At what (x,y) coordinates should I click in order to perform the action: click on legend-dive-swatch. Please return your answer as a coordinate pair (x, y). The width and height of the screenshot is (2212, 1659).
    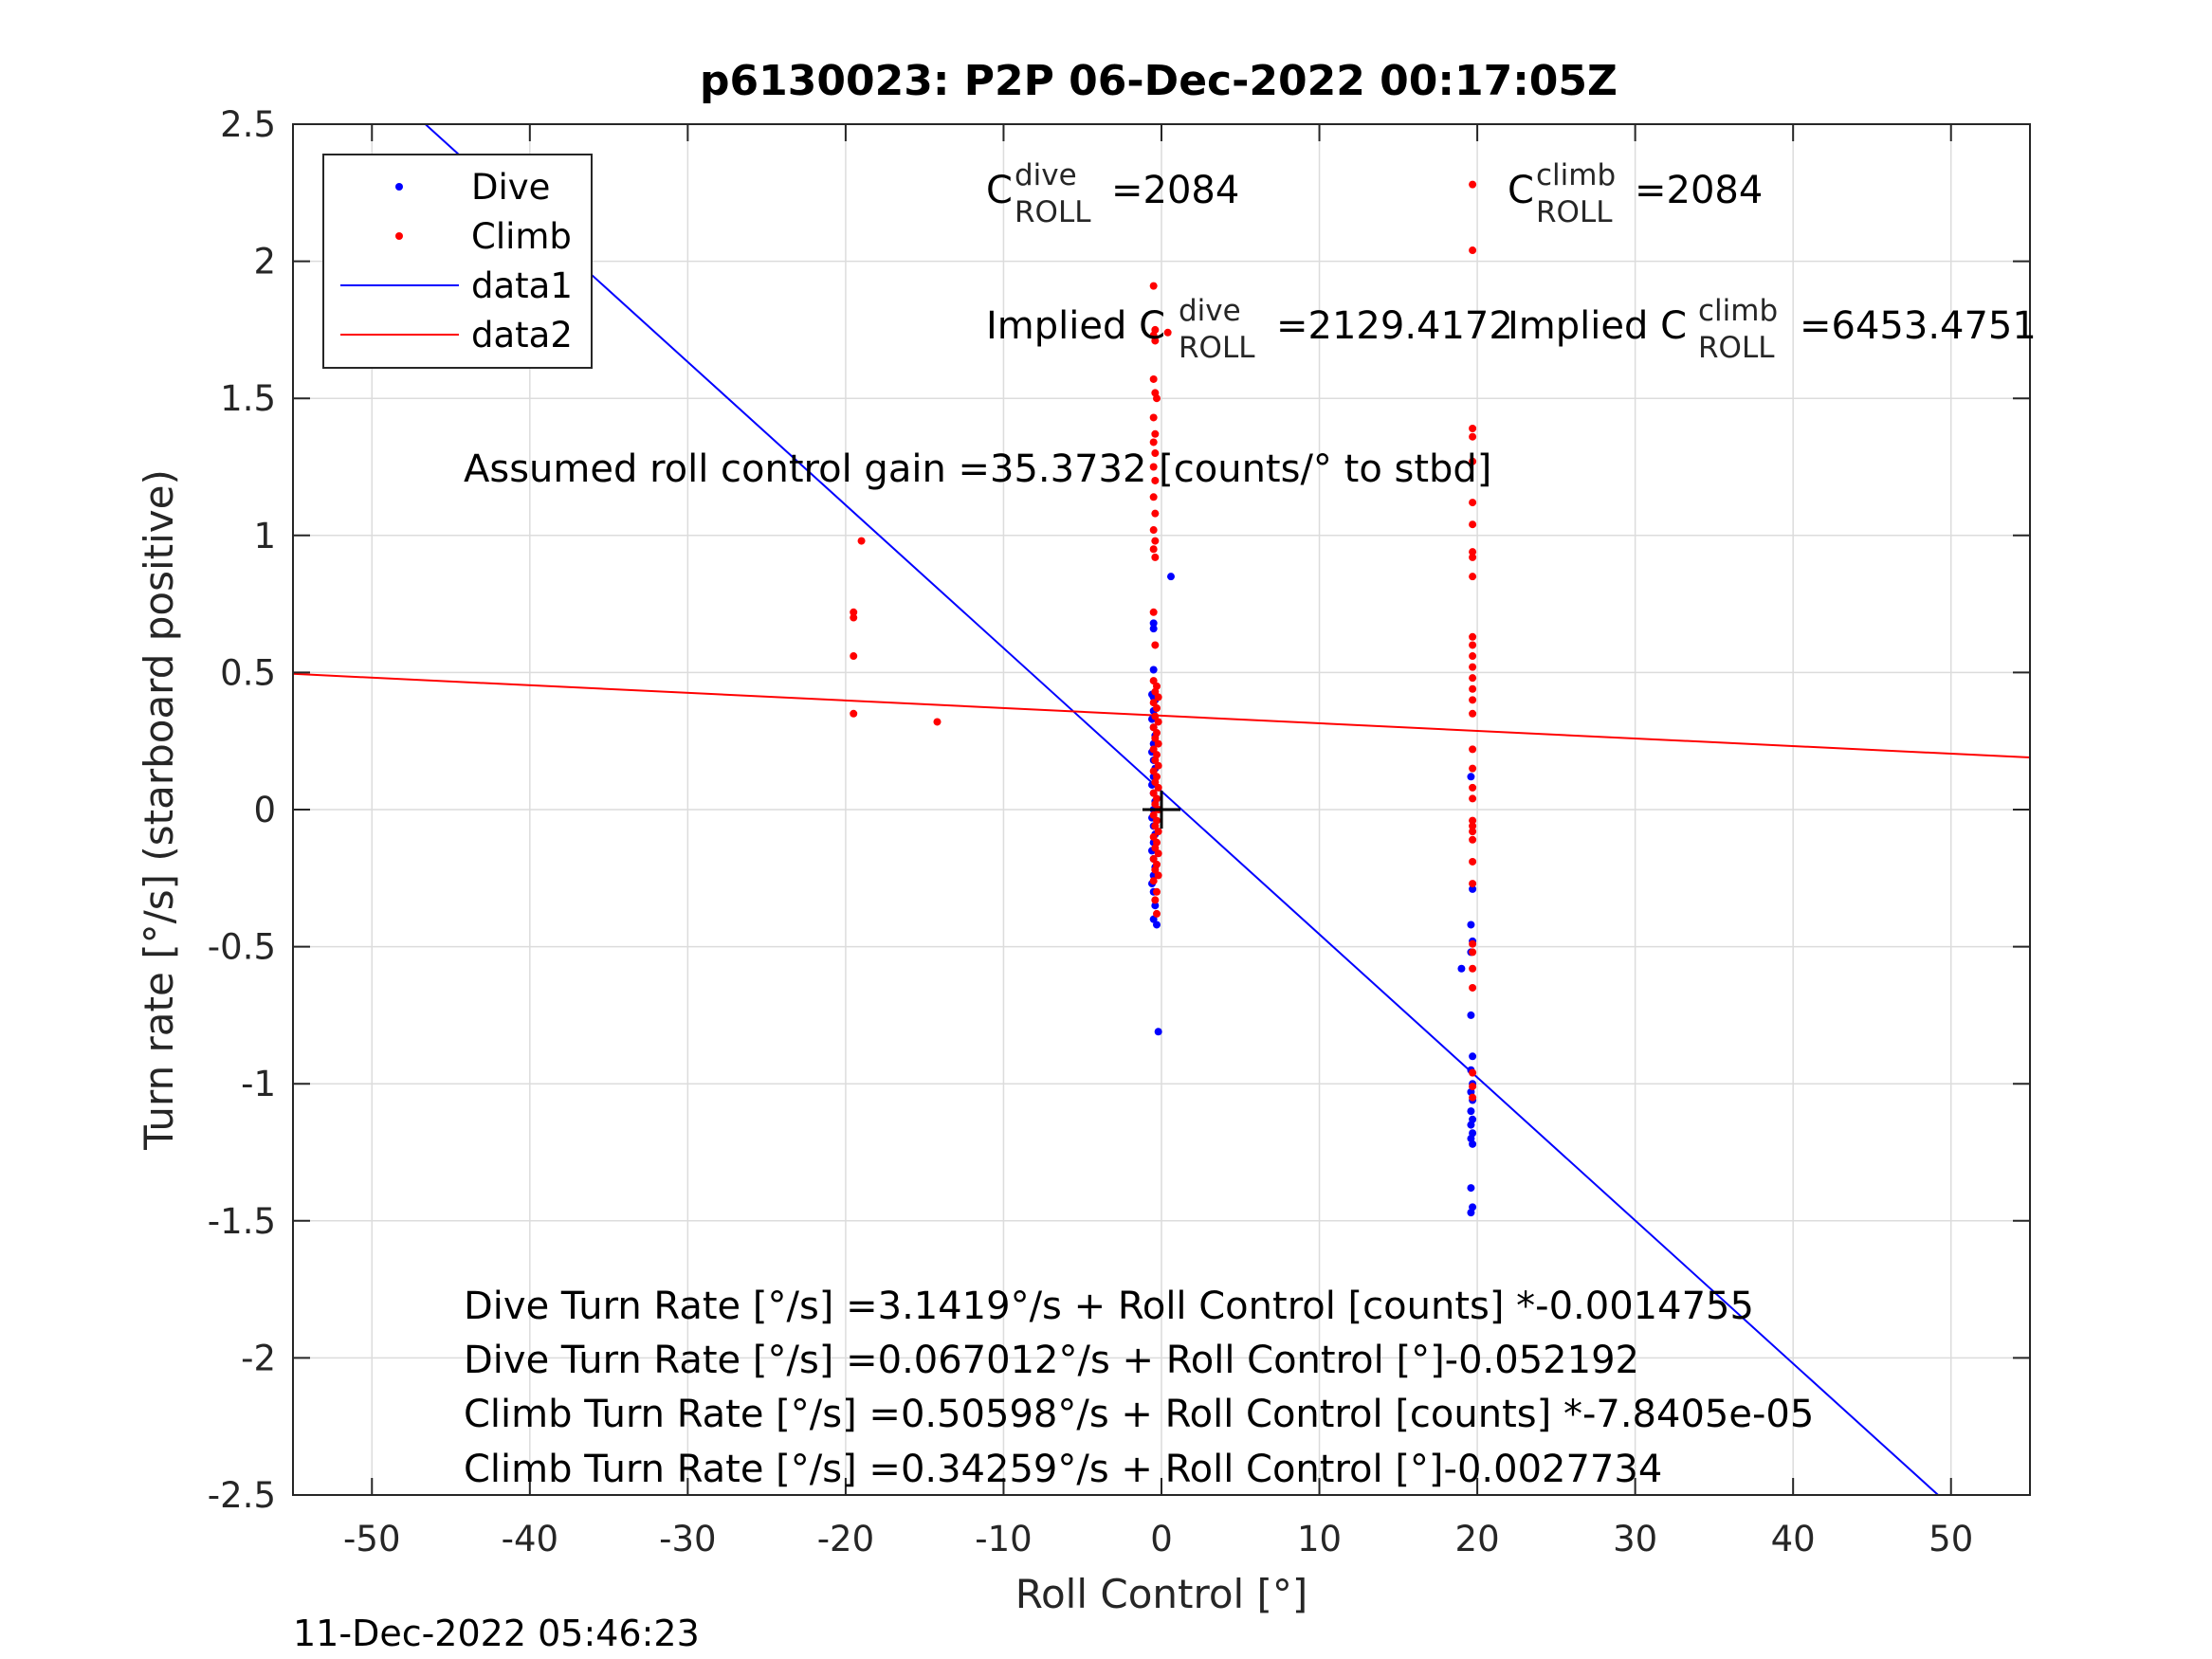
    Looking at the image, I should click on (399, 187).